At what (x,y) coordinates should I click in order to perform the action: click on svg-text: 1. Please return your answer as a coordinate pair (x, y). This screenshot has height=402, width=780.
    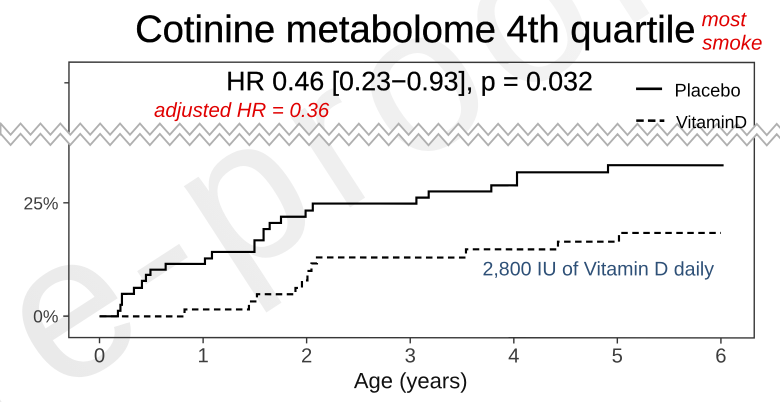
    Looking at the image, I should click on (202, 356).